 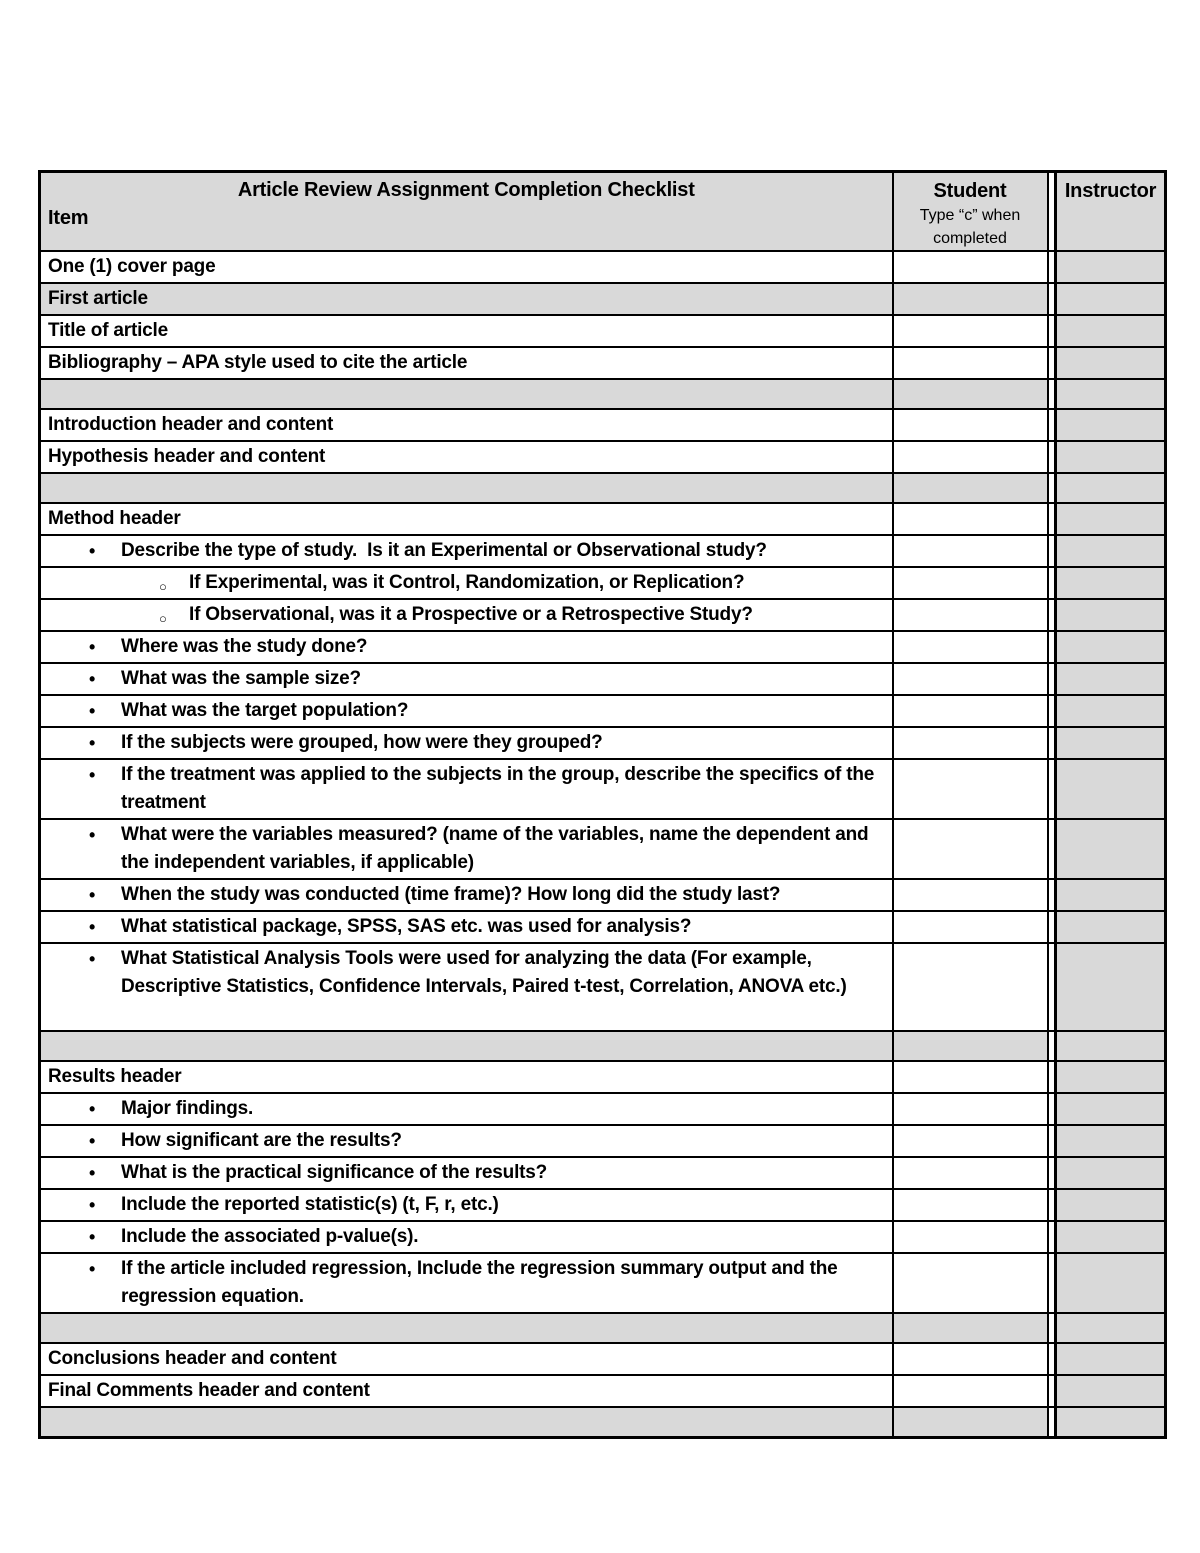 I want to click on table-row: One (1) cover page, so click(x=602, y=267).